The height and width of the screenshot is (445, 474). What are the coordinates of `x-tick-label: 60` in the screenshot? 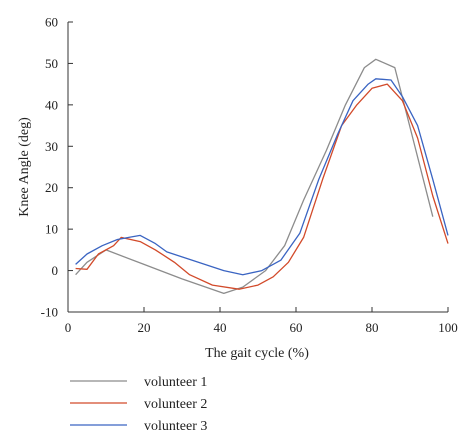 It's located at (296, 327).